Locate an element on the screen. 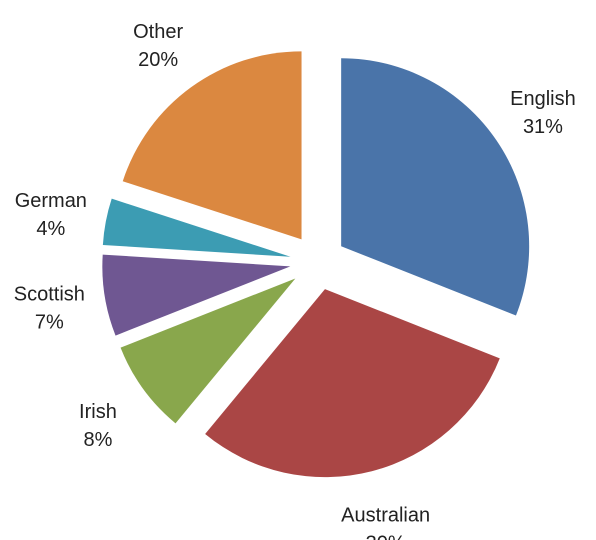  slice-value-label: 8% is located at coordinates (97, 440).